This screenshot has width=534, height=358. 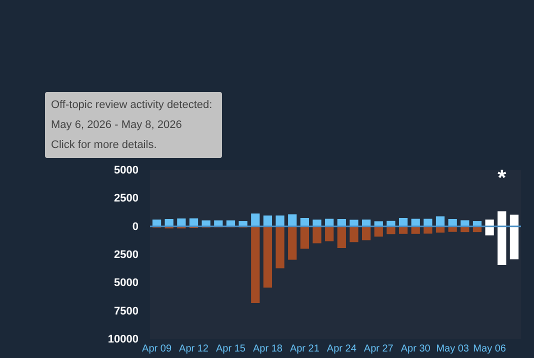 I want to click on x-tick-label: May 03, so click(x=453, y=349).